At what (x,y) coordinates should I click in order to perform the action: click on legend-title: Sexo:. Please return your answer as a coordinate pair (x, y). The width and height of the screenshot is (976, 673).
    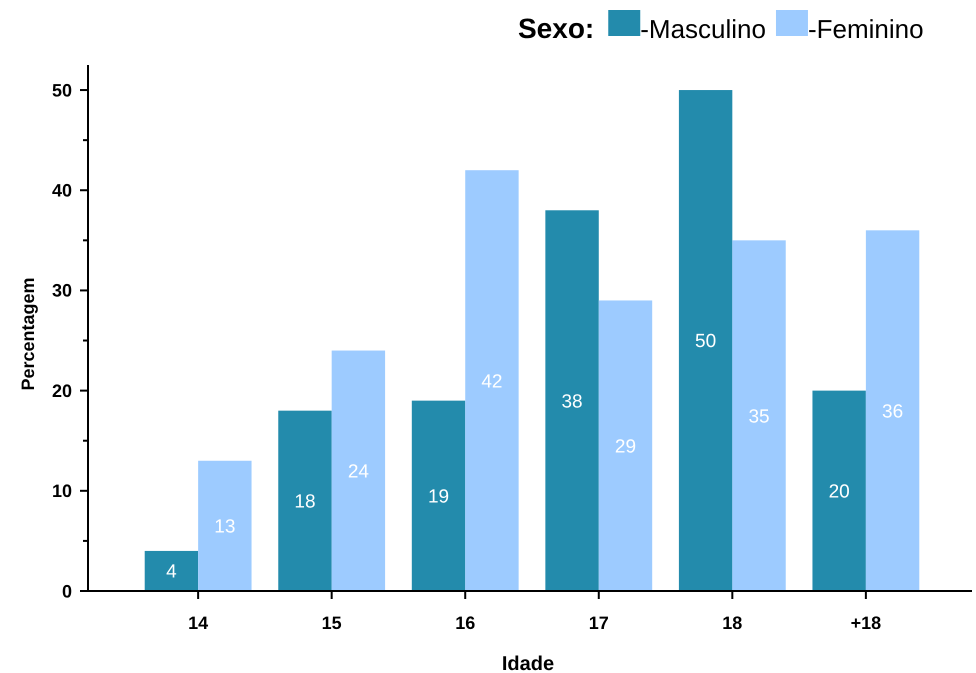
    Looking at the image, I should click on (556, 28).